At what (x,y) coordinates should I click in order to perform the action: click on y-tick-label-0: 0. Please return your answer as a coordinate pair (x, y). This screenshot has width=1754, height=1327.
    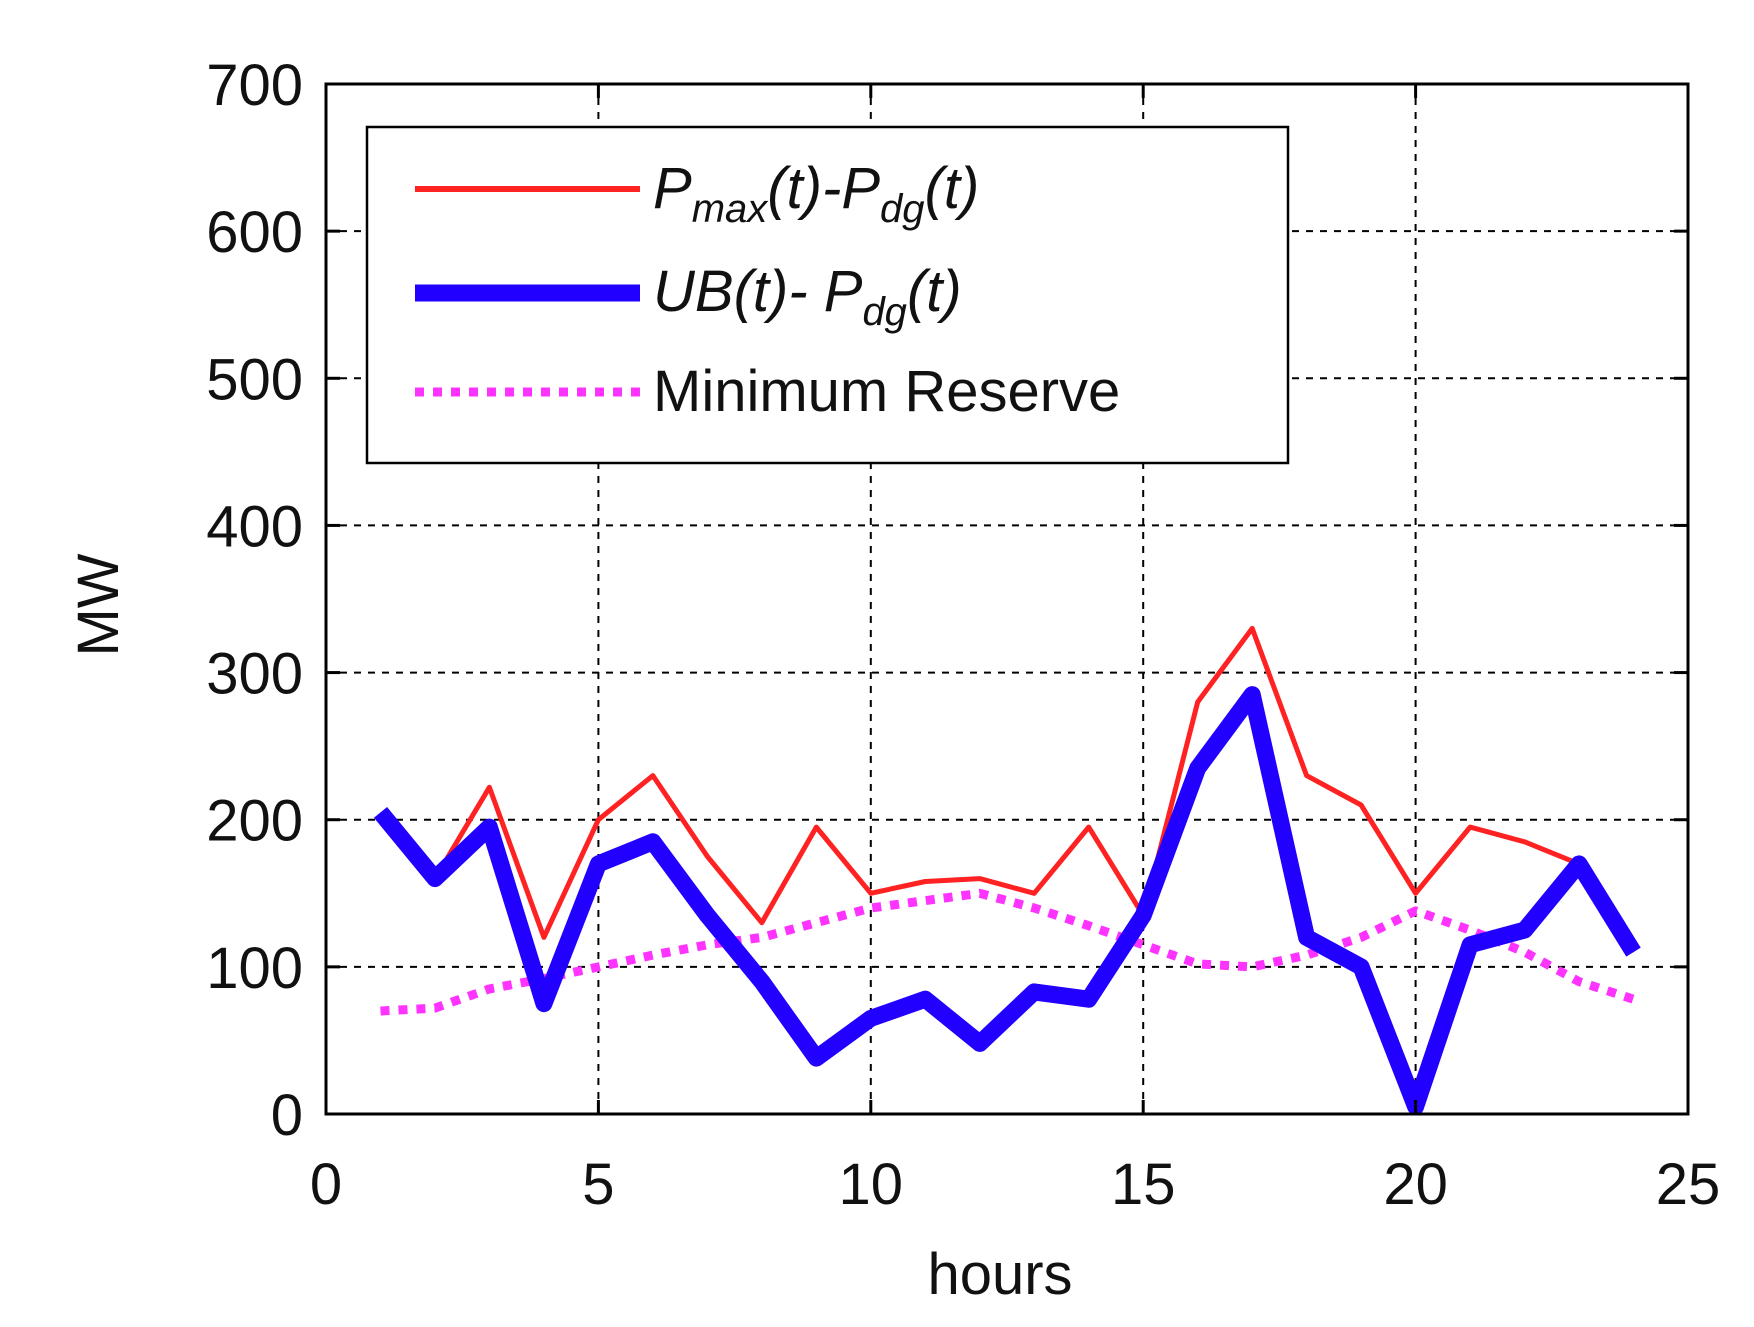
    Looking at the image, I should click on (287, 1115).